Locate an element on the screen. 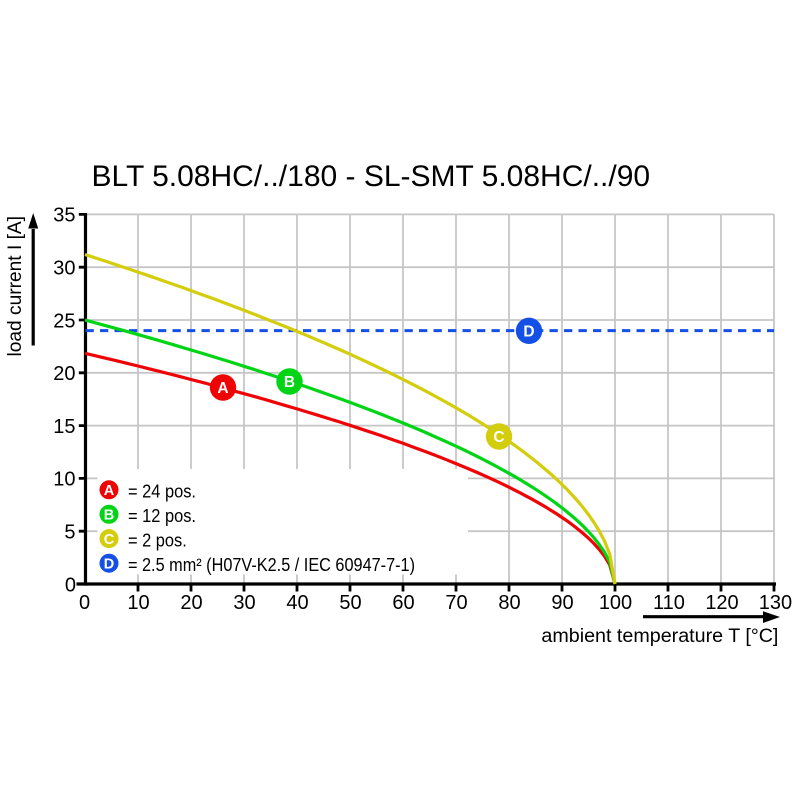 The width and height of the screenshot is (800, 800). svg-text: 70 is located at coordinates (456, 603).